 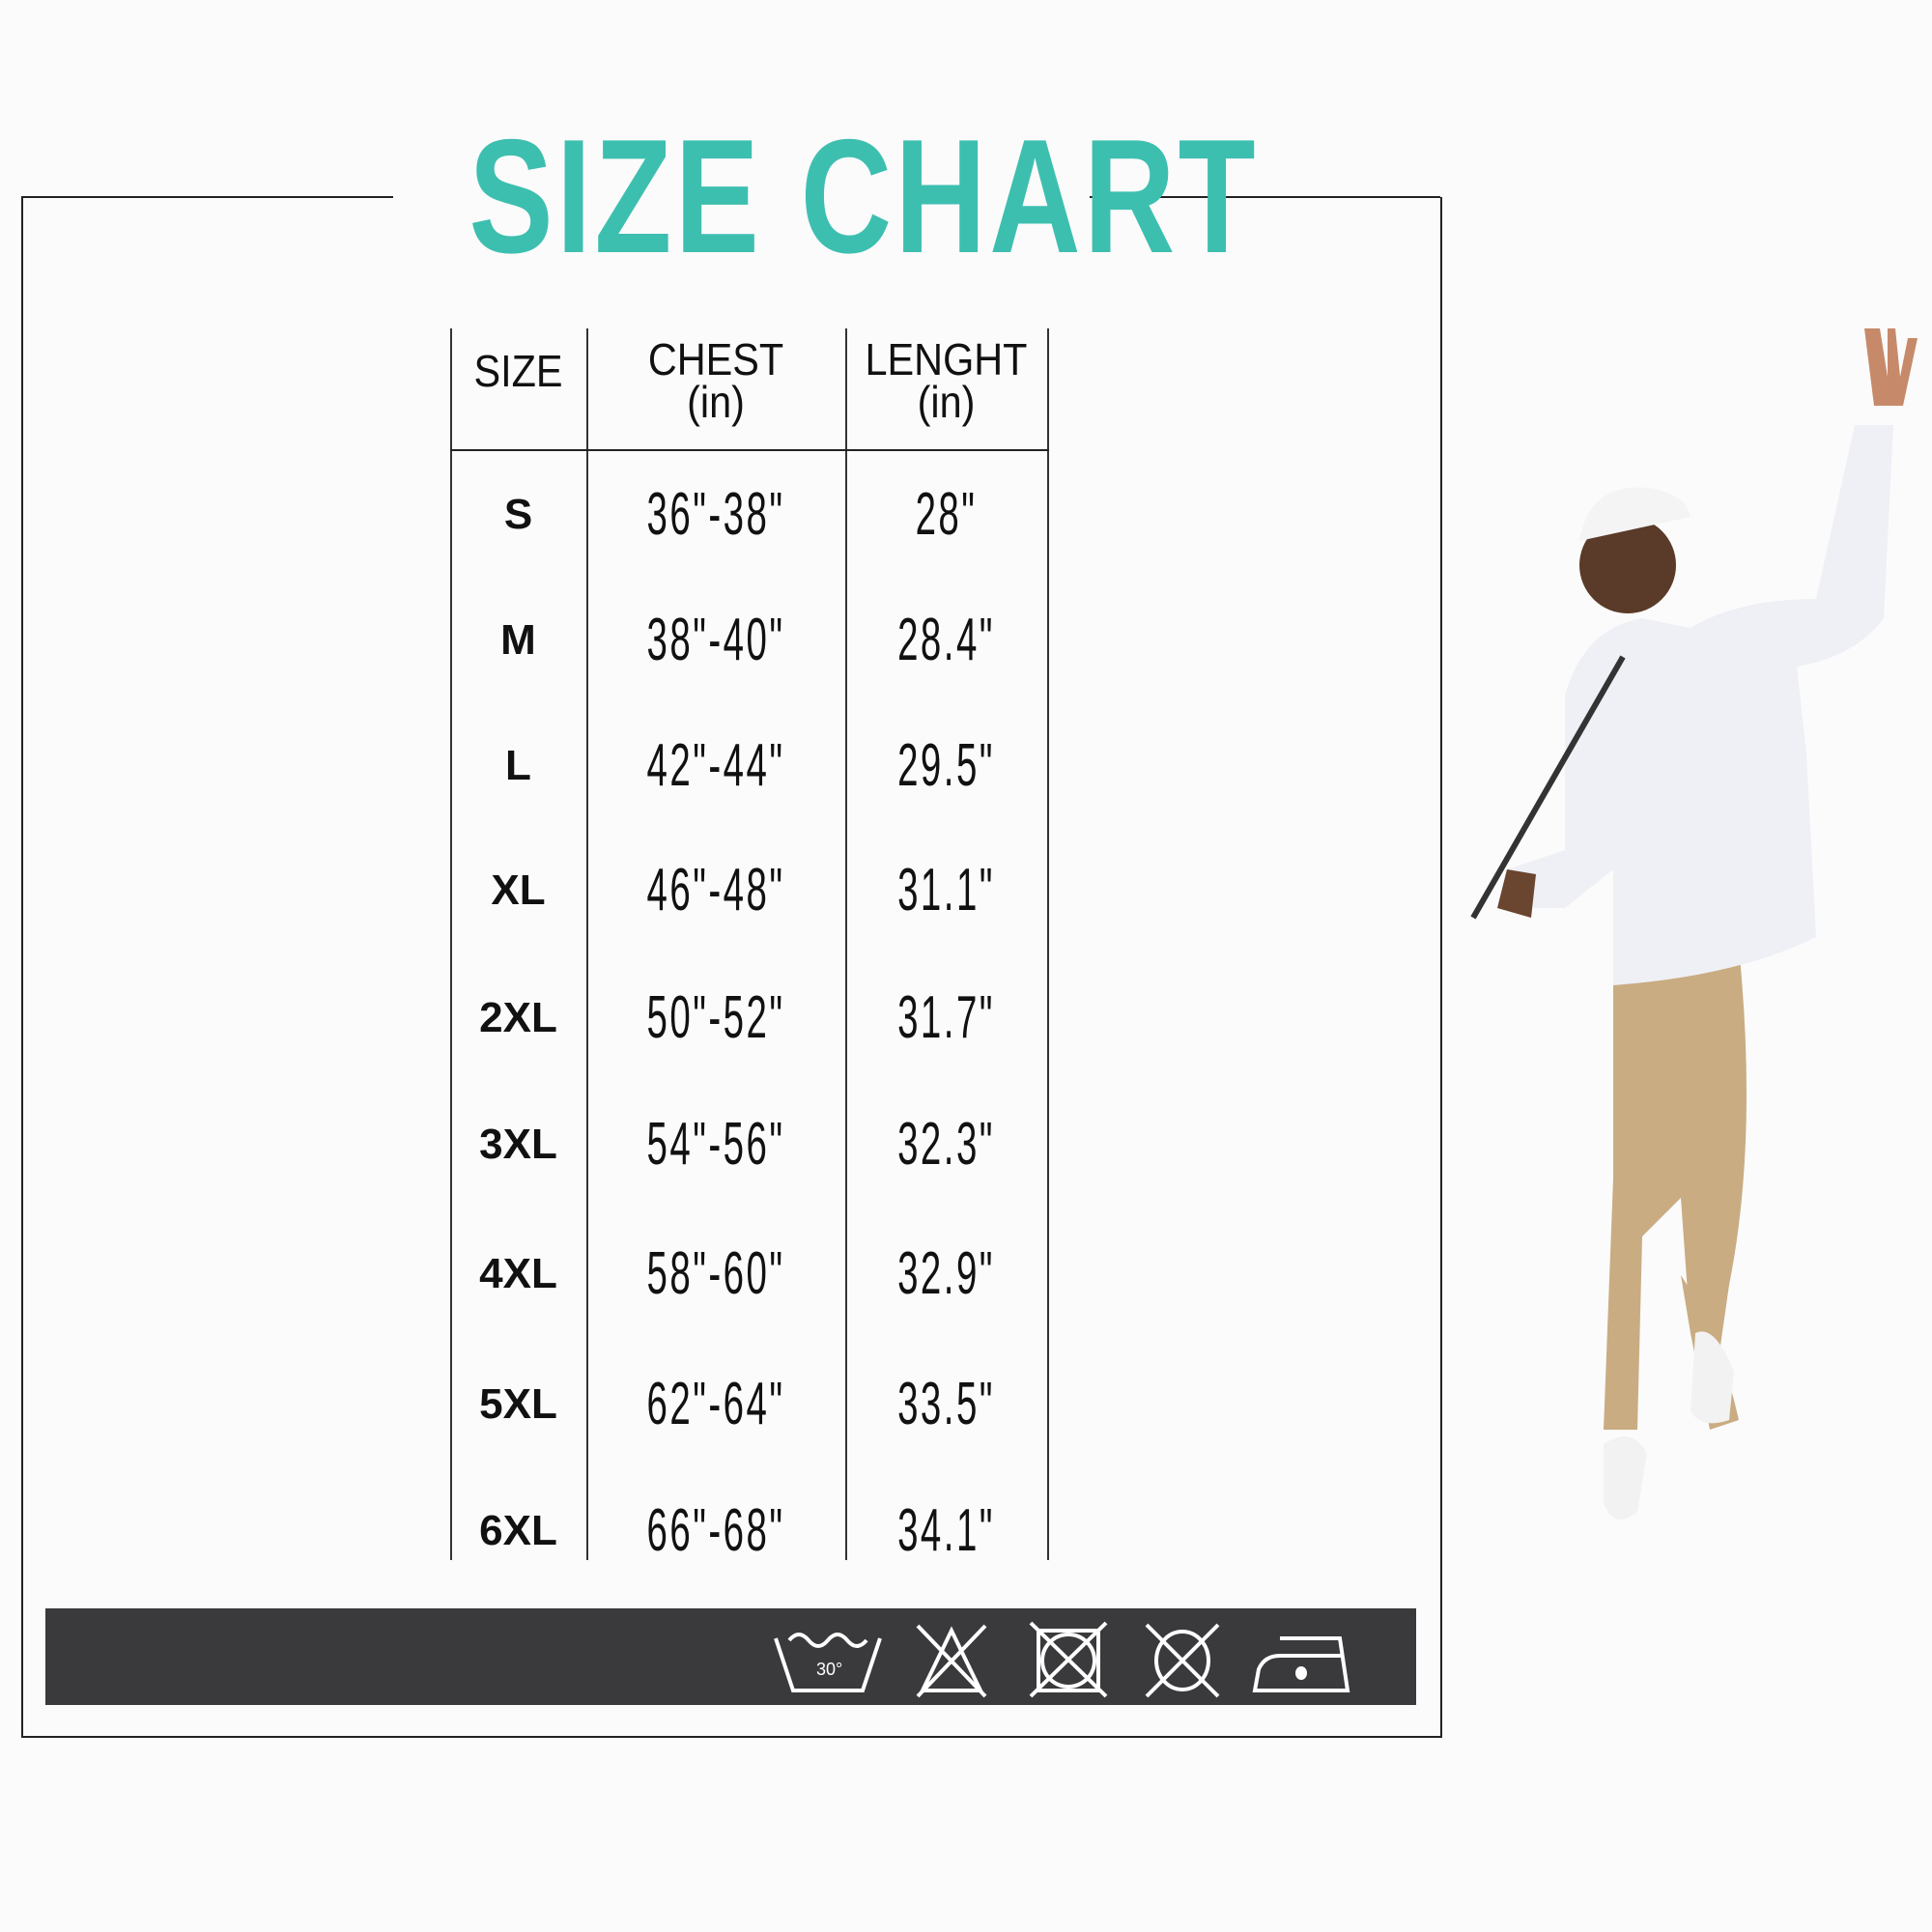 What do you see at coordinates (715, 1404) in the screenshot?
I see `cell-chest: 62"-64"` at bounding box center [715, 1404].